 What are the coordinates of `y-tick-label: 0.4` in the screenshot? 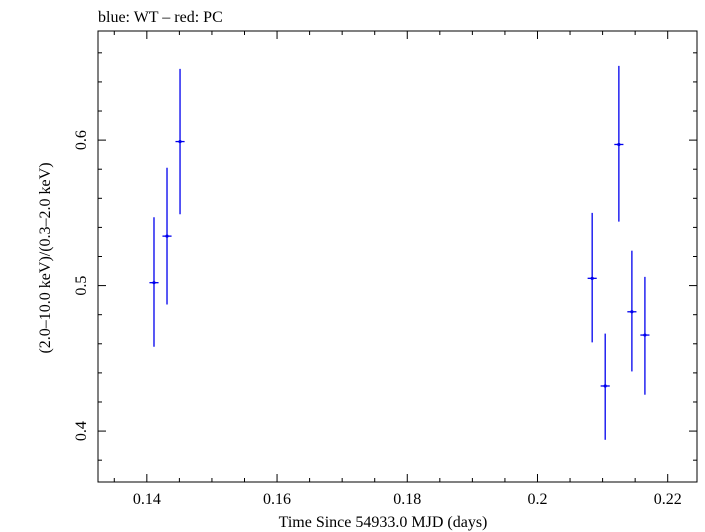 It's located at (81, 431).